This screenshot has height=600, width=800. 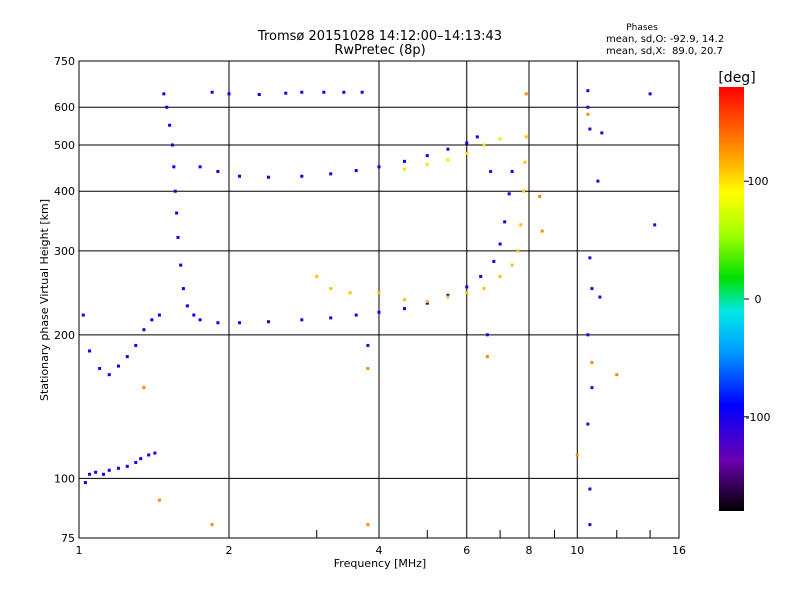 I want to click on x-tick-label: 2, so click(x=229, y=550).